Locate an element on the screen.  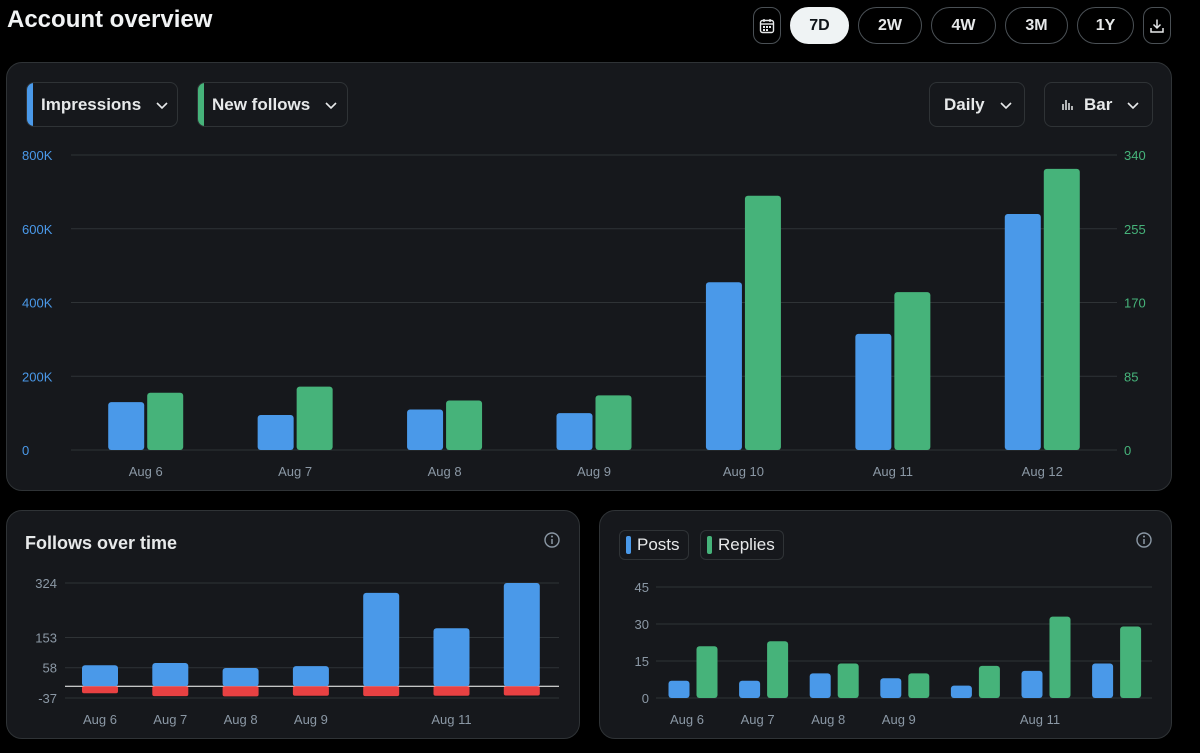
calendar-button is located at coordinates (767, 25).